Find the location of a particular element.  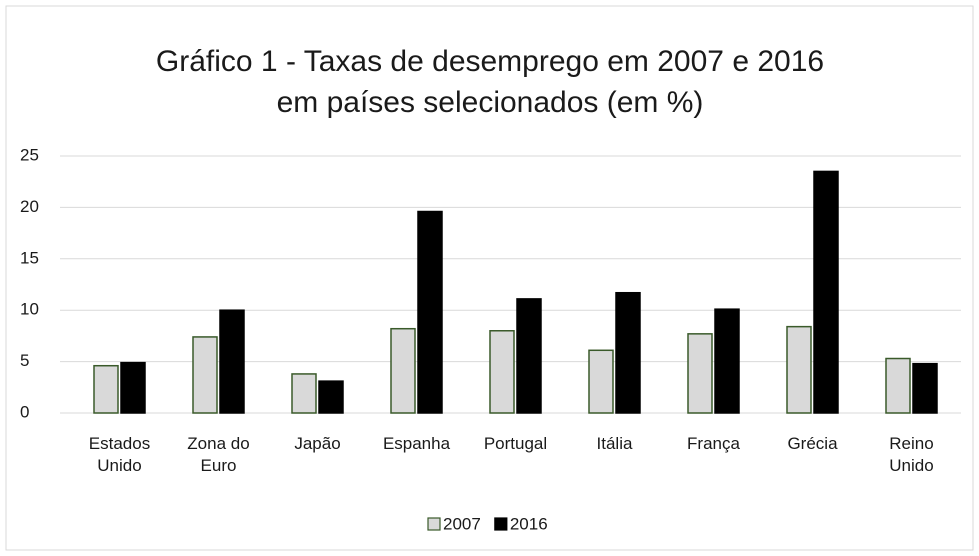

legend-label: 2016 is located at coordinates (529, 523).